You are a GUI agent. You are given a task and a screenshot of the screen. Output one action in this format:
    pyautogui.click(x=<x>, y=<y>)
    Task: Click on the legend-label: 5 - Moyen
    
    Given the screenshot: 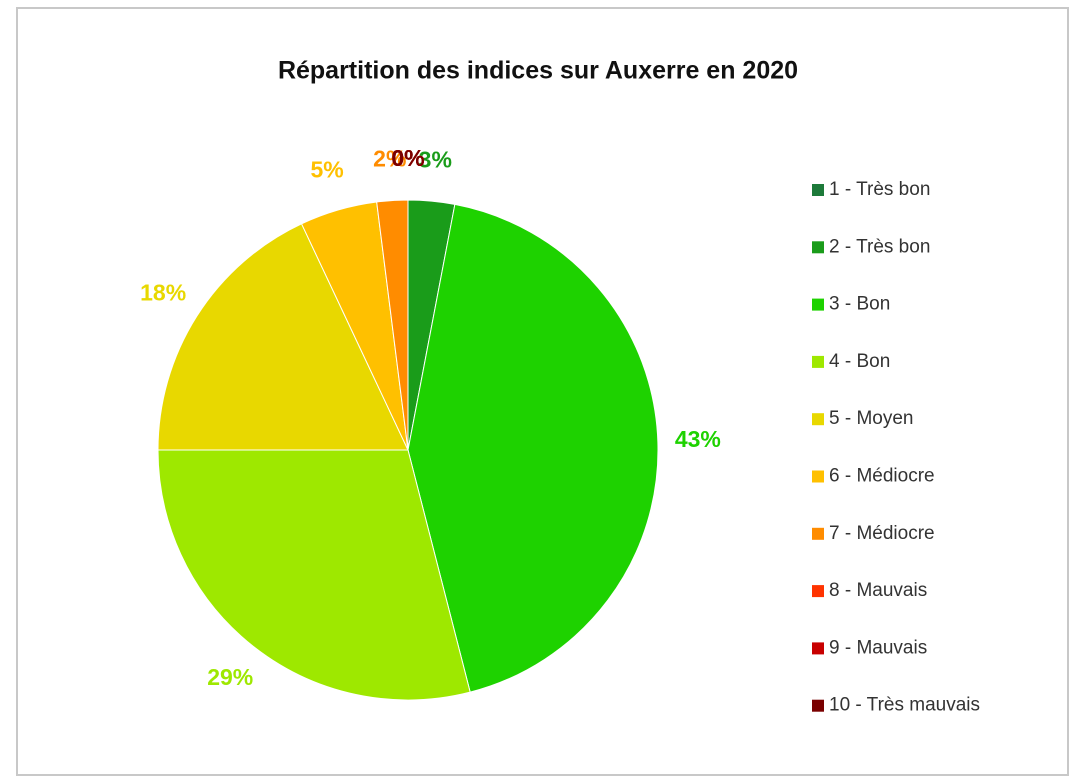 What is the action you would take?
    pyautogui.click(x=871, y=418)
    